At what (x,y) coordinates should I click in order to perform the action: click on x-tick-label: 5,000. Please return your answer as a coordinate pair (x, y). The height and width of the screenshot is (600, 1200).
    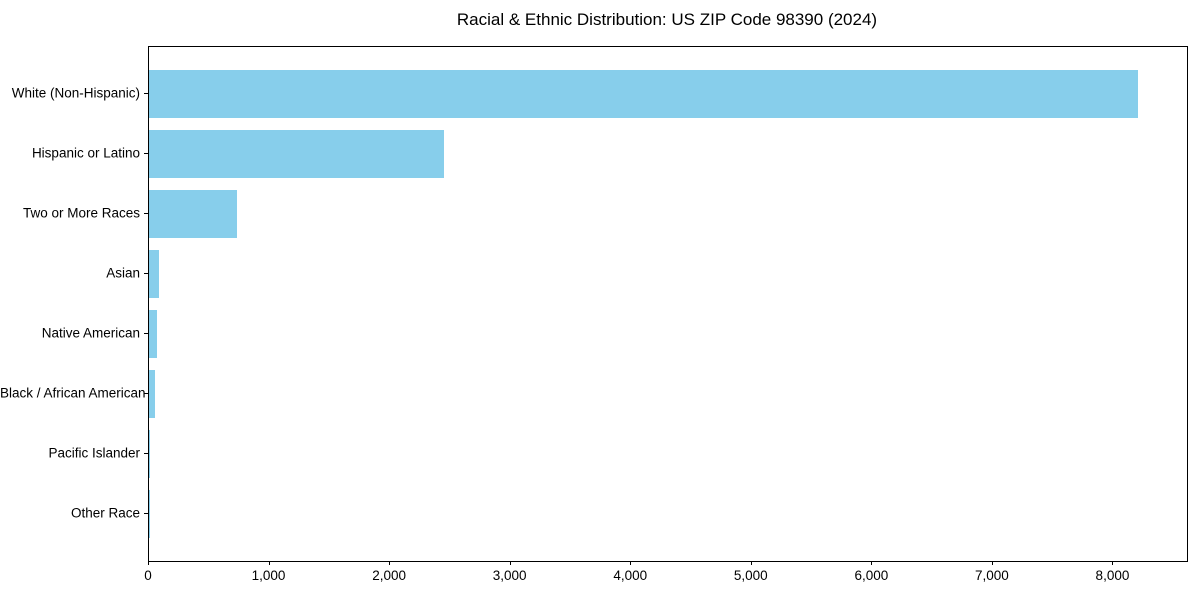
    Looking at the image, I should click on (750, 575).